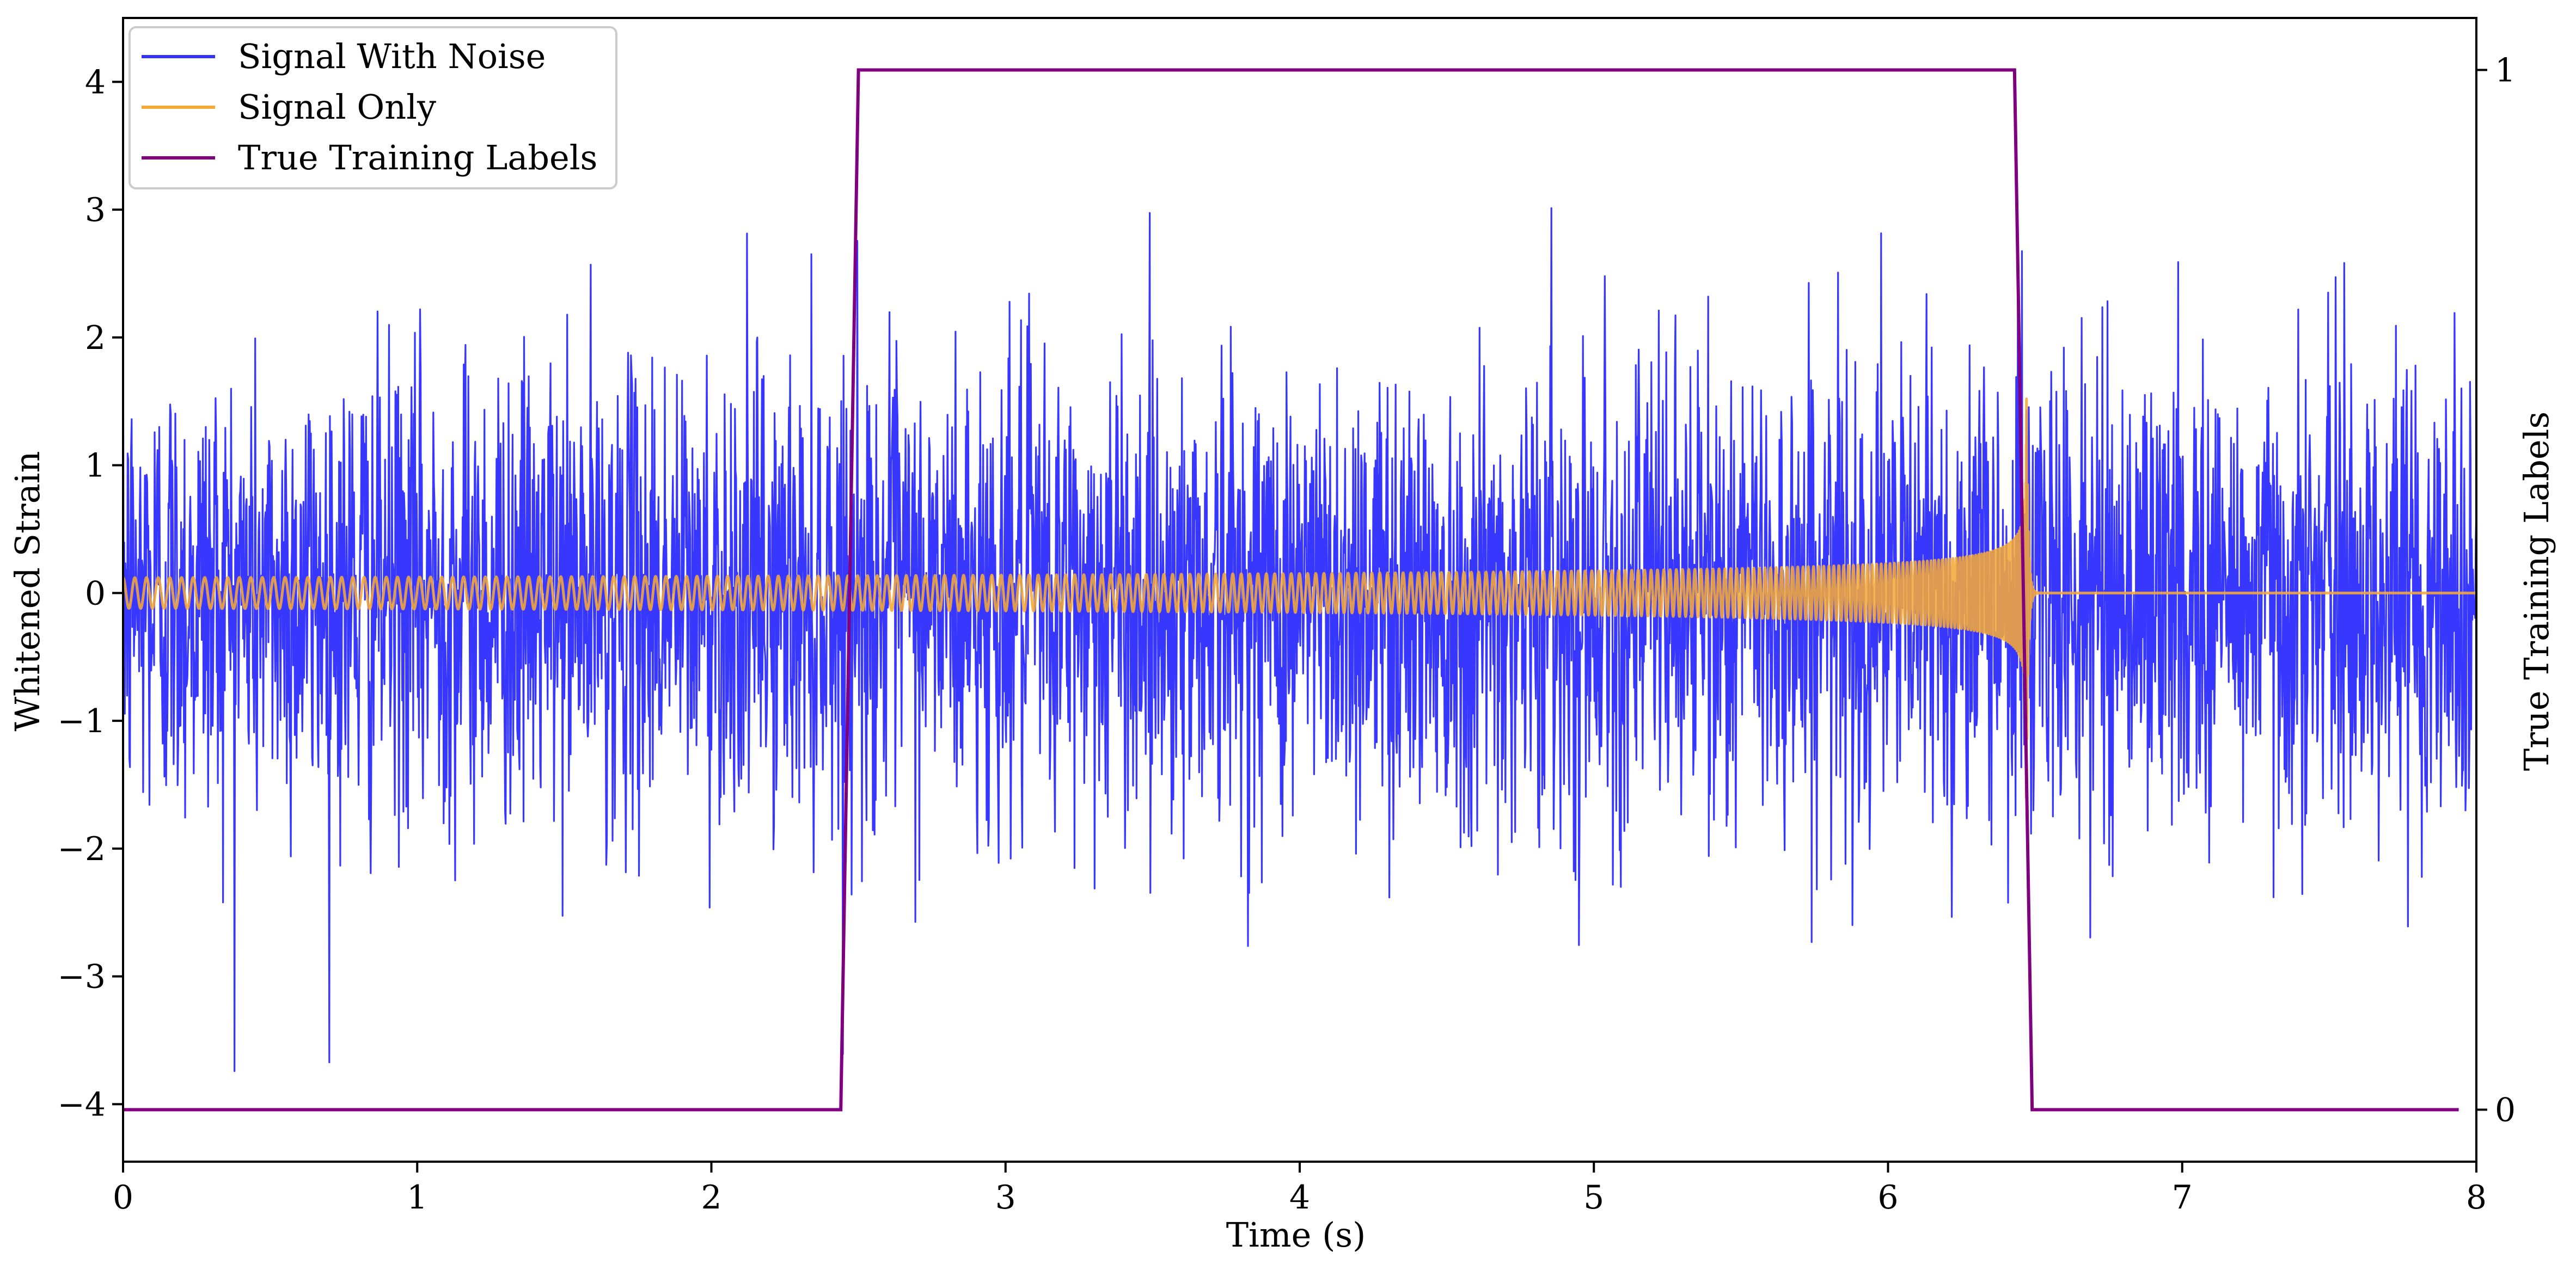  What do you see at coordinates (2182, 1198) in the screenshot?
I see `x-tick-label: 7` at bounding box center [2182, 1198].